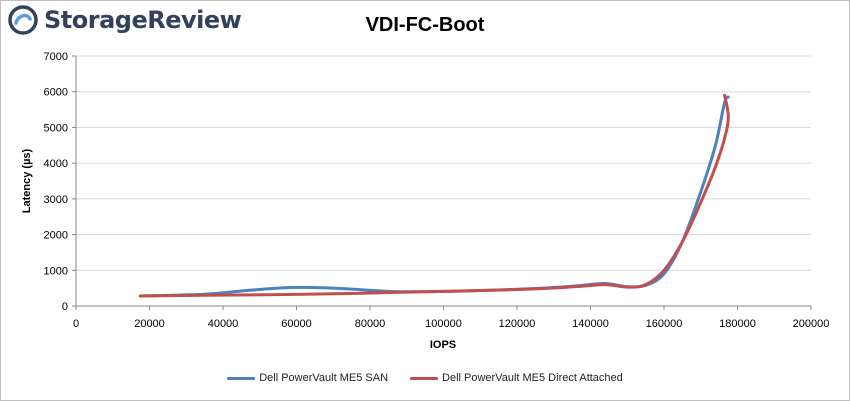 This screenshot has height=401, width=850. I want to click on x-tick-label-9: 180000, so click(737, 324).